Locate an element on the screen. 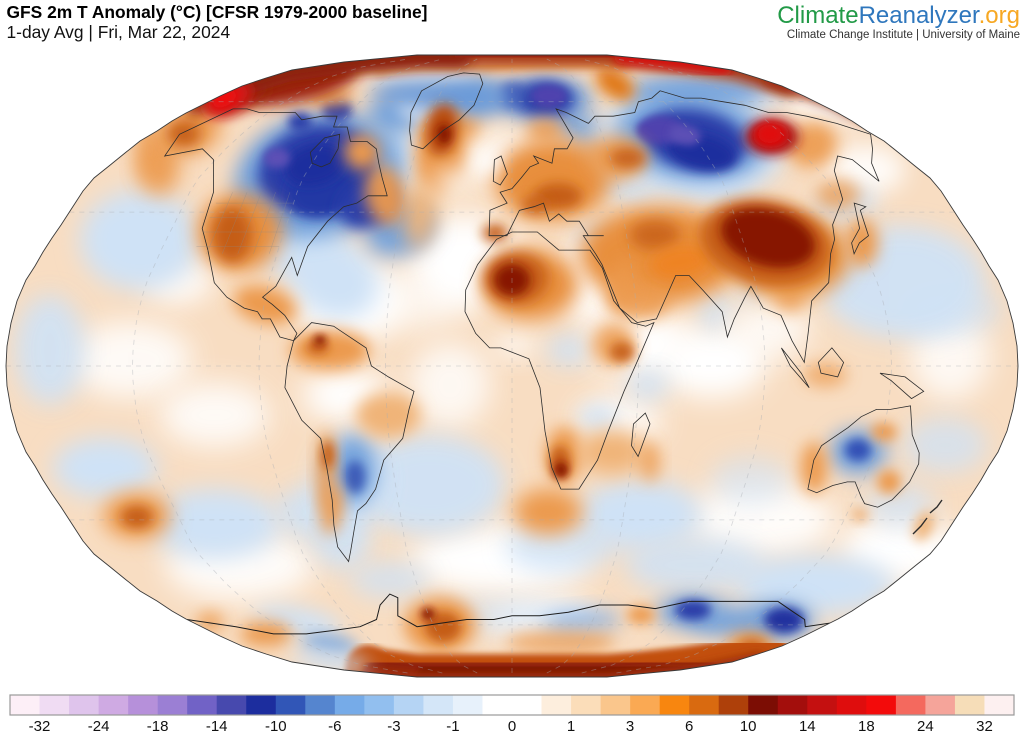 This screenshot has height=739, width=1024. svg-text: 14 is located at coordinates (807, 726).